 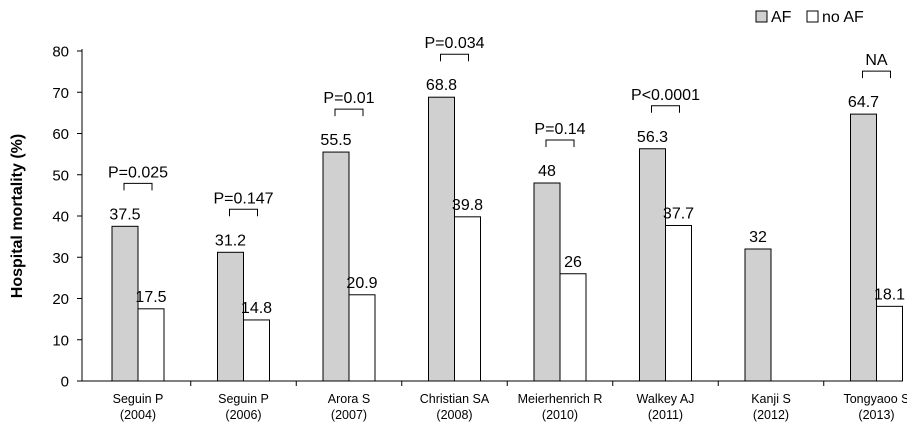 I want to click on value-label: 37.5, so click(x=124, y=214).